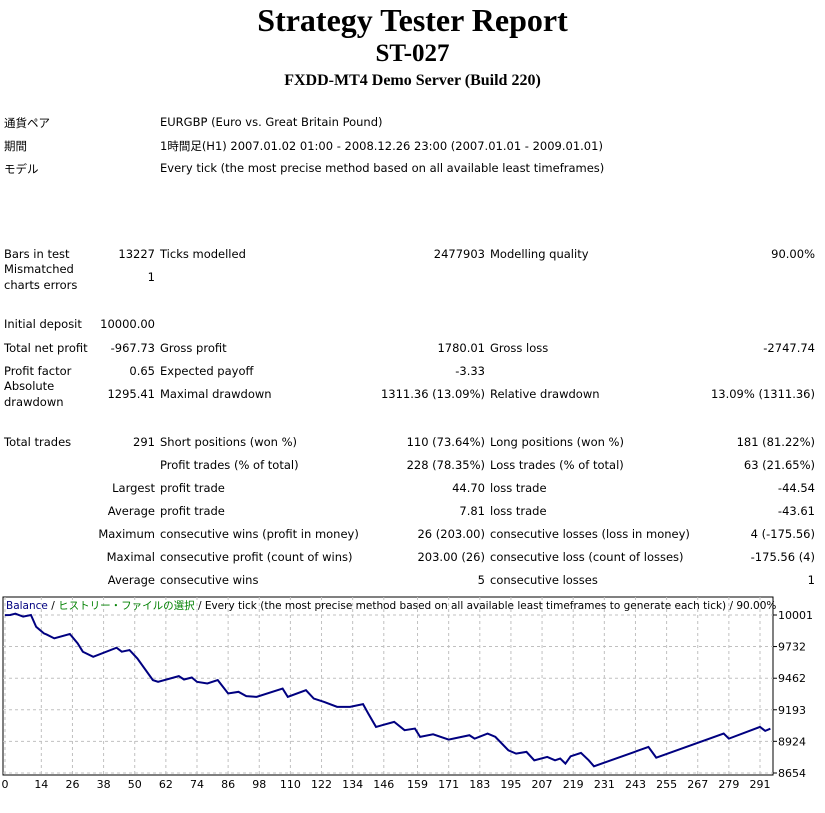 This screenshot has width=825, height=813. What do you see at coordinates (782, 534) in the screenshot?
I see `stat-value: 4 (-175.56)` at bounding box center [782, 534].